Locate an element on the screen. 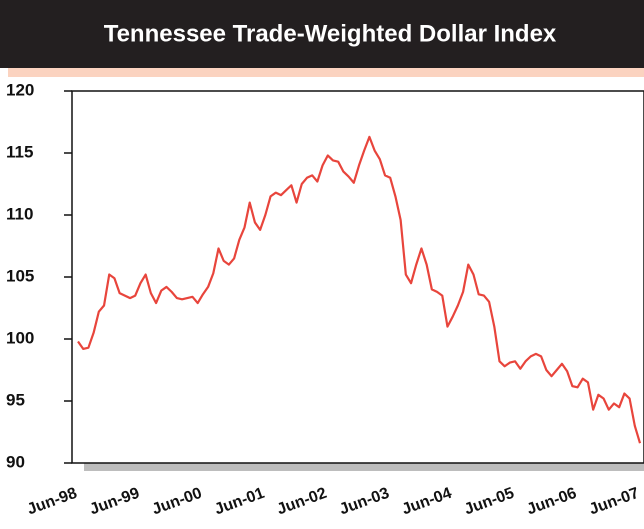  y-tick-label: 95 is located at coordinates (15, 399).